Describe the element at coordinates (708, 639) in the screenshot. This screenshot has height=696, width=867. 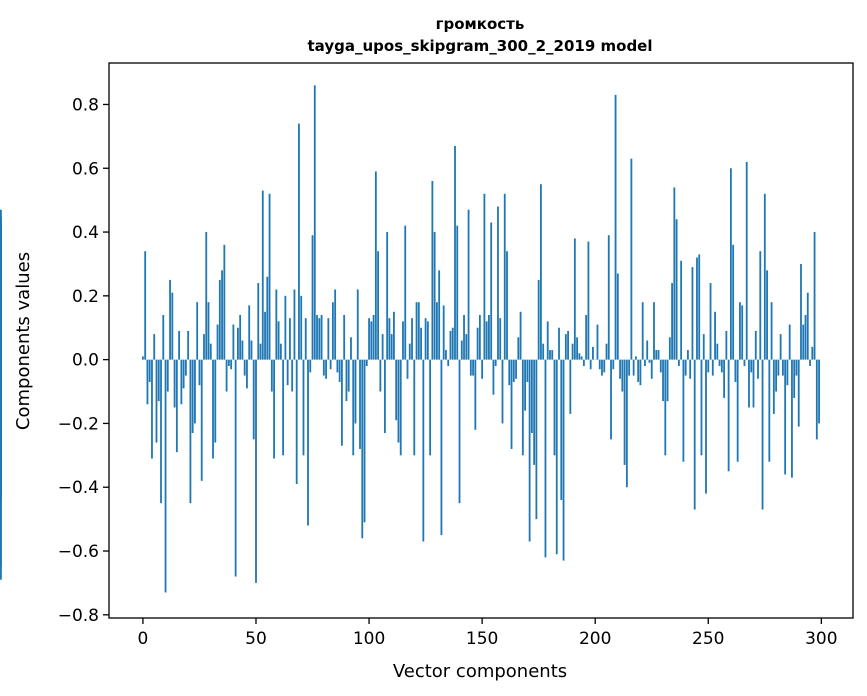
I see `x-tick-label: 250` at that location.